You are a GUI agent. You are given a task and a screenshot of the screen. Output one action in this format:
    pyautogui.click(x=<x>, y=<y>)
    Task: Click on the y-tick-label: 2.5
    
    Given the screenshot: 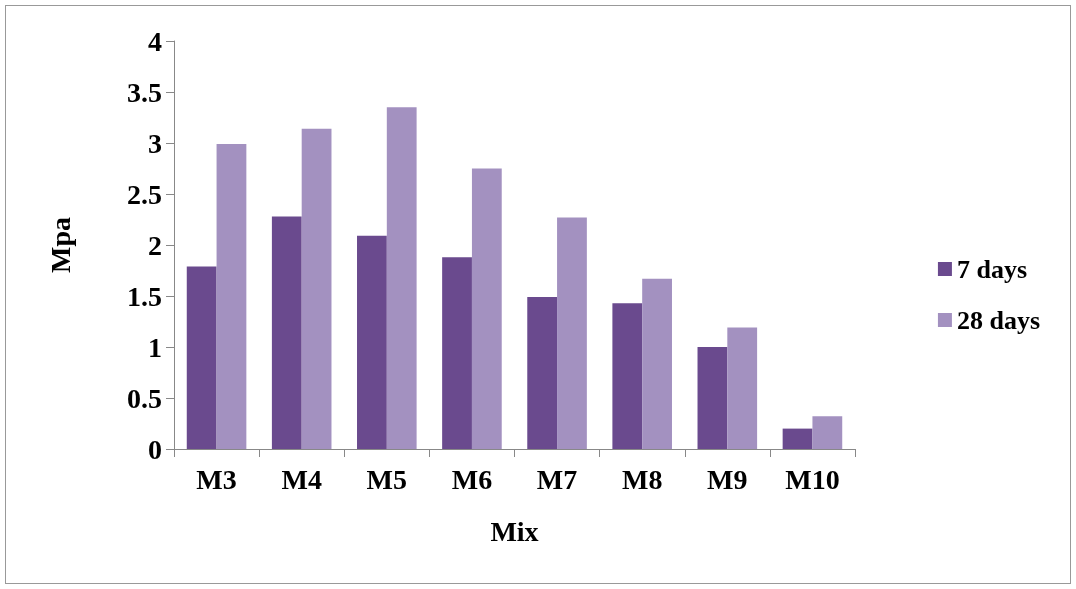 What is the action you would take?
    pyautogui.click(x=144, y=194)
    